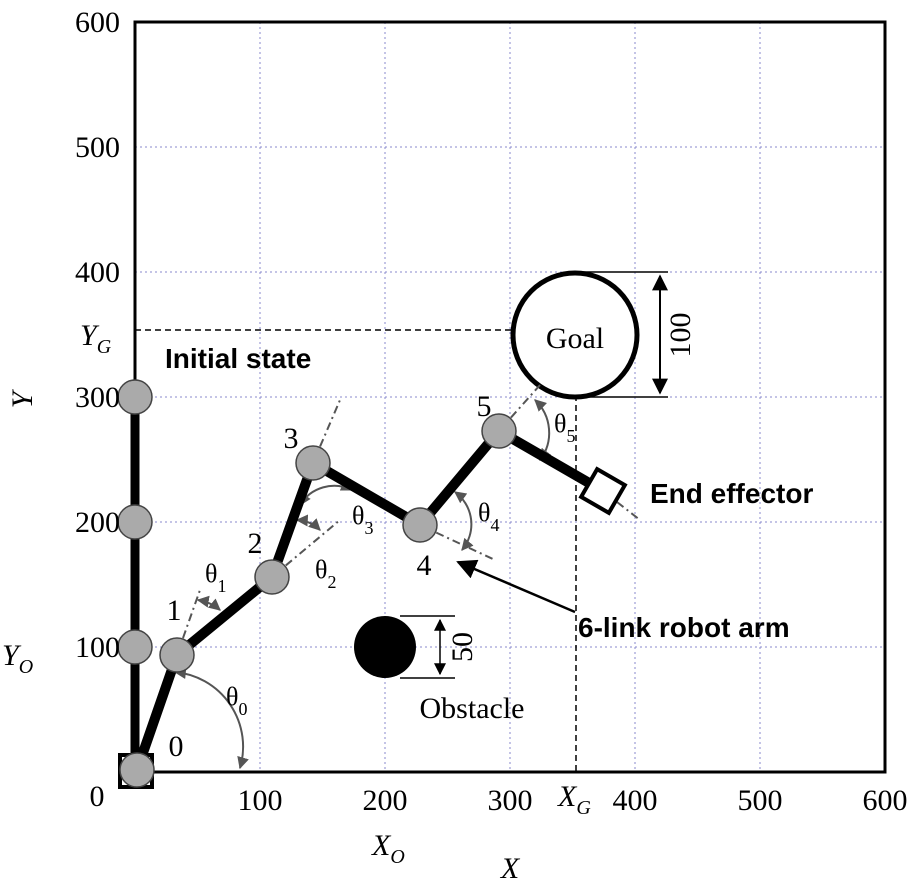 This screenshot has height=893, width=915. Describe the element at coordinates (17, 658) in the screenshot. I see `y-o-label: YO` at that location.